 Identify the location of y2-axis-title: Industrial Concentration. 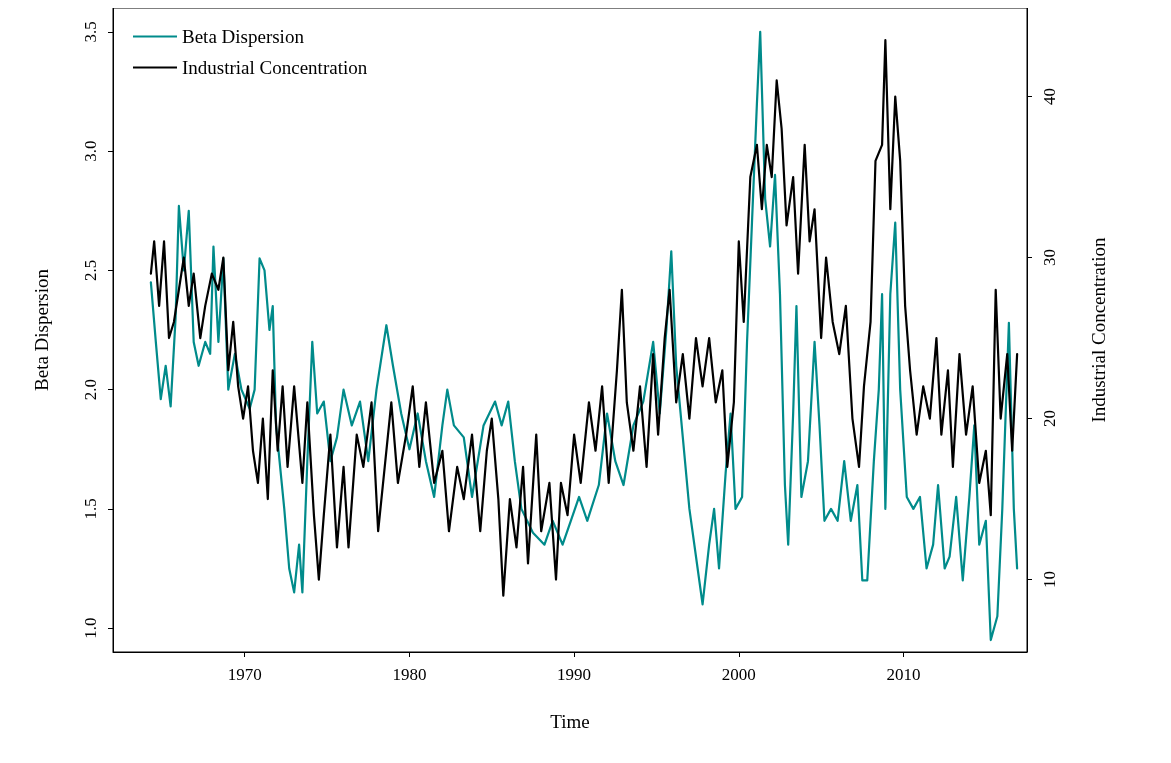
(1098, 329).